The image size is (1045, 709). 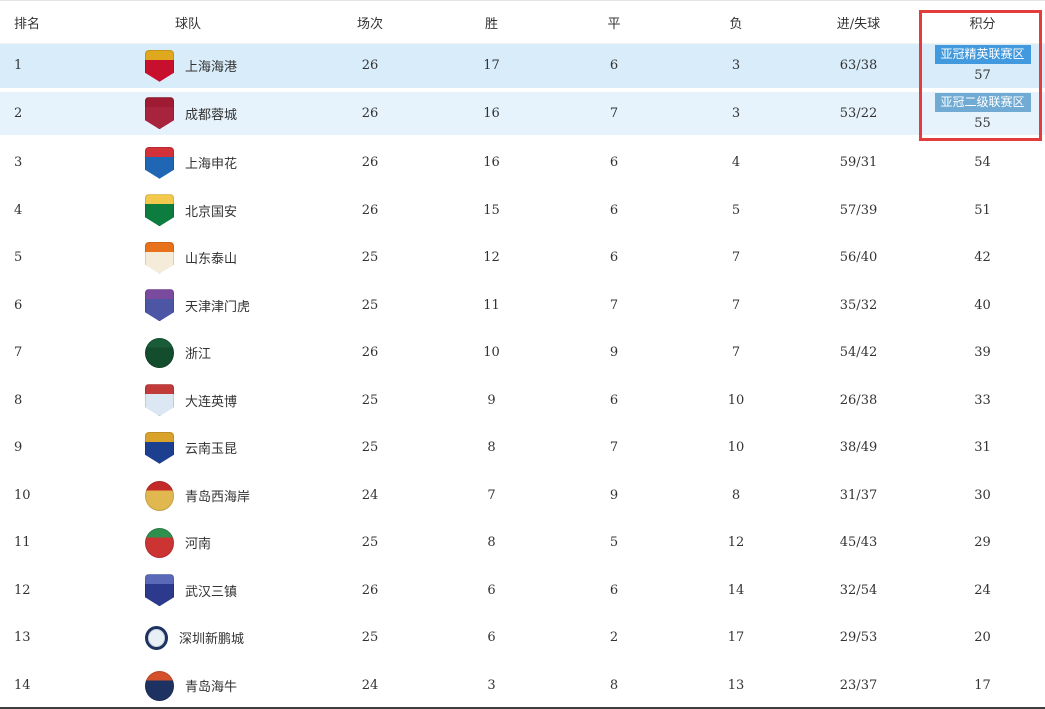 What do you see at coordinates (522, 591) in the screenshot?
I see `table-row: 12 武汉三镇 26 6 6 14 32/54 24` at bounding box center [522, 591].